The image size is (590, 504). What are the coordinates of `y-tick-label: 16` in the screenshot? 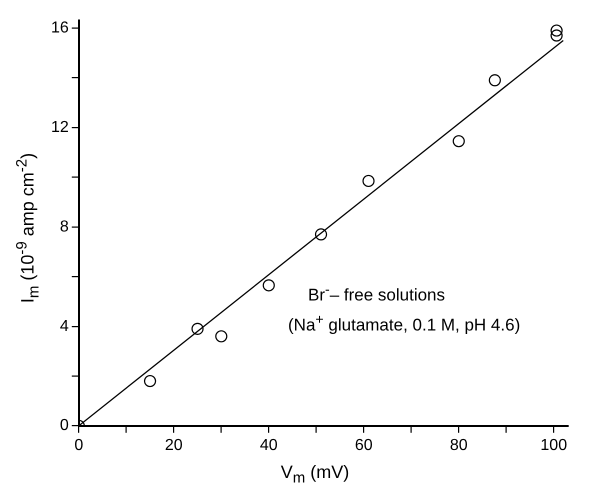 It's located at (60, 27).